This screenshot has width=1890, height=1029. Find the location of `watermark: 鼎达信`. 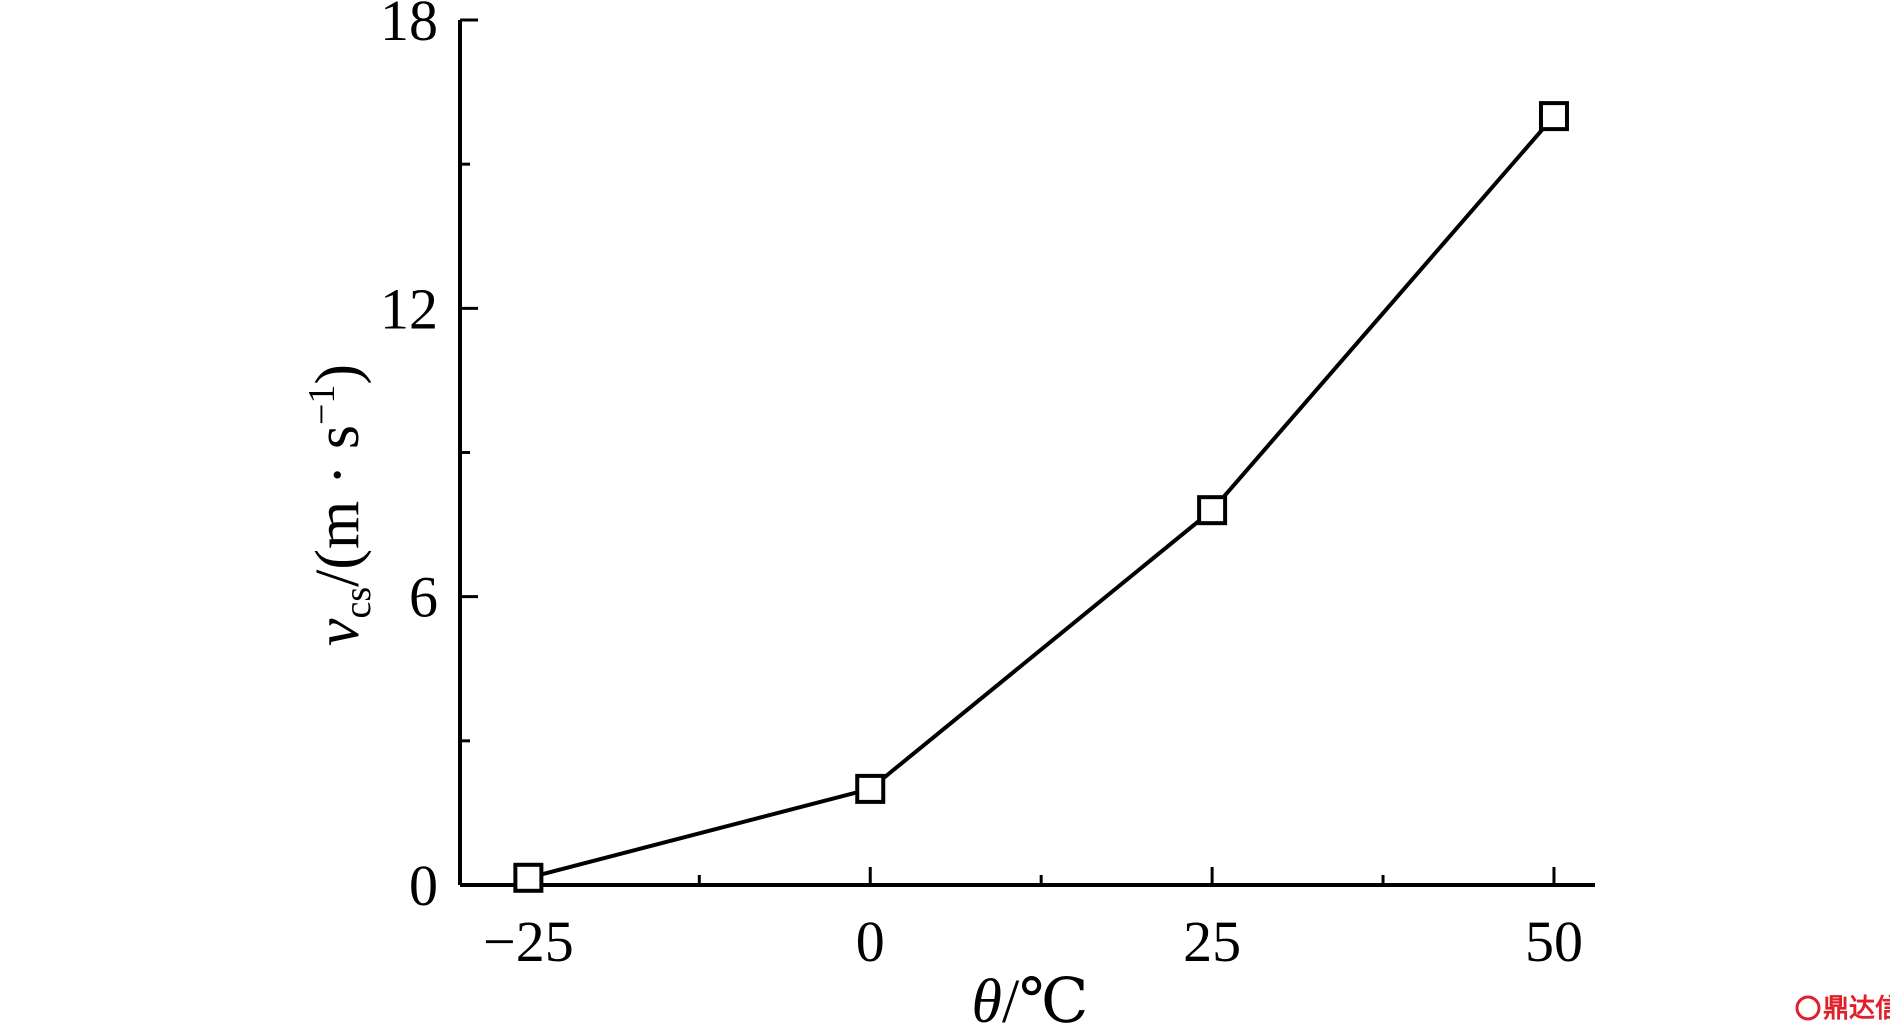

watermark: 鼎达信 is located at coordinates (1842, 1009).